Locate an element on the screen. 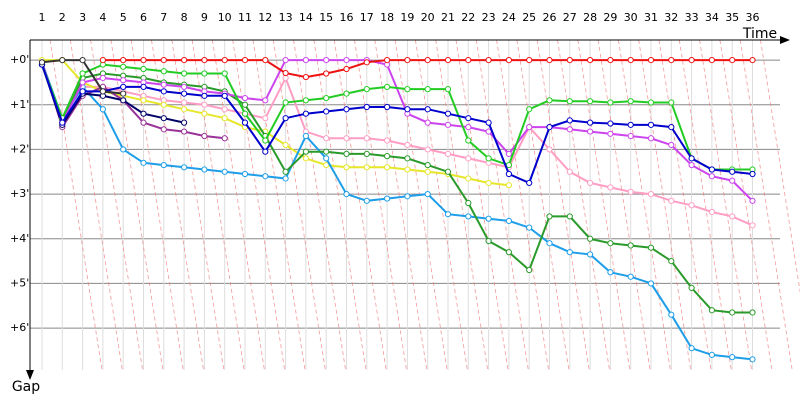 The width and height of the screenshot is (800, 400). x-tick-label: 12 is located at coordinates (265, 17).